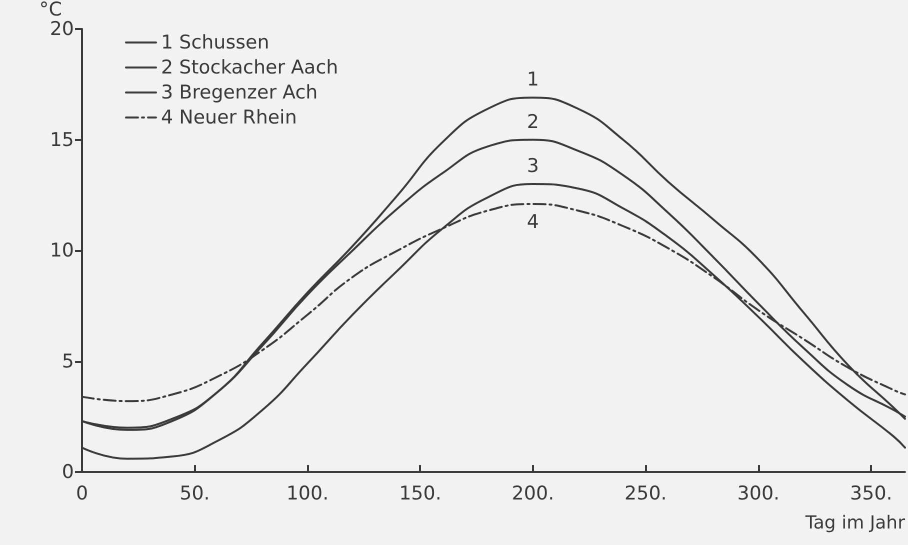 This screenshot has width=908, height=545. I want to click on y-tick-label: 15, so click(62, 139).